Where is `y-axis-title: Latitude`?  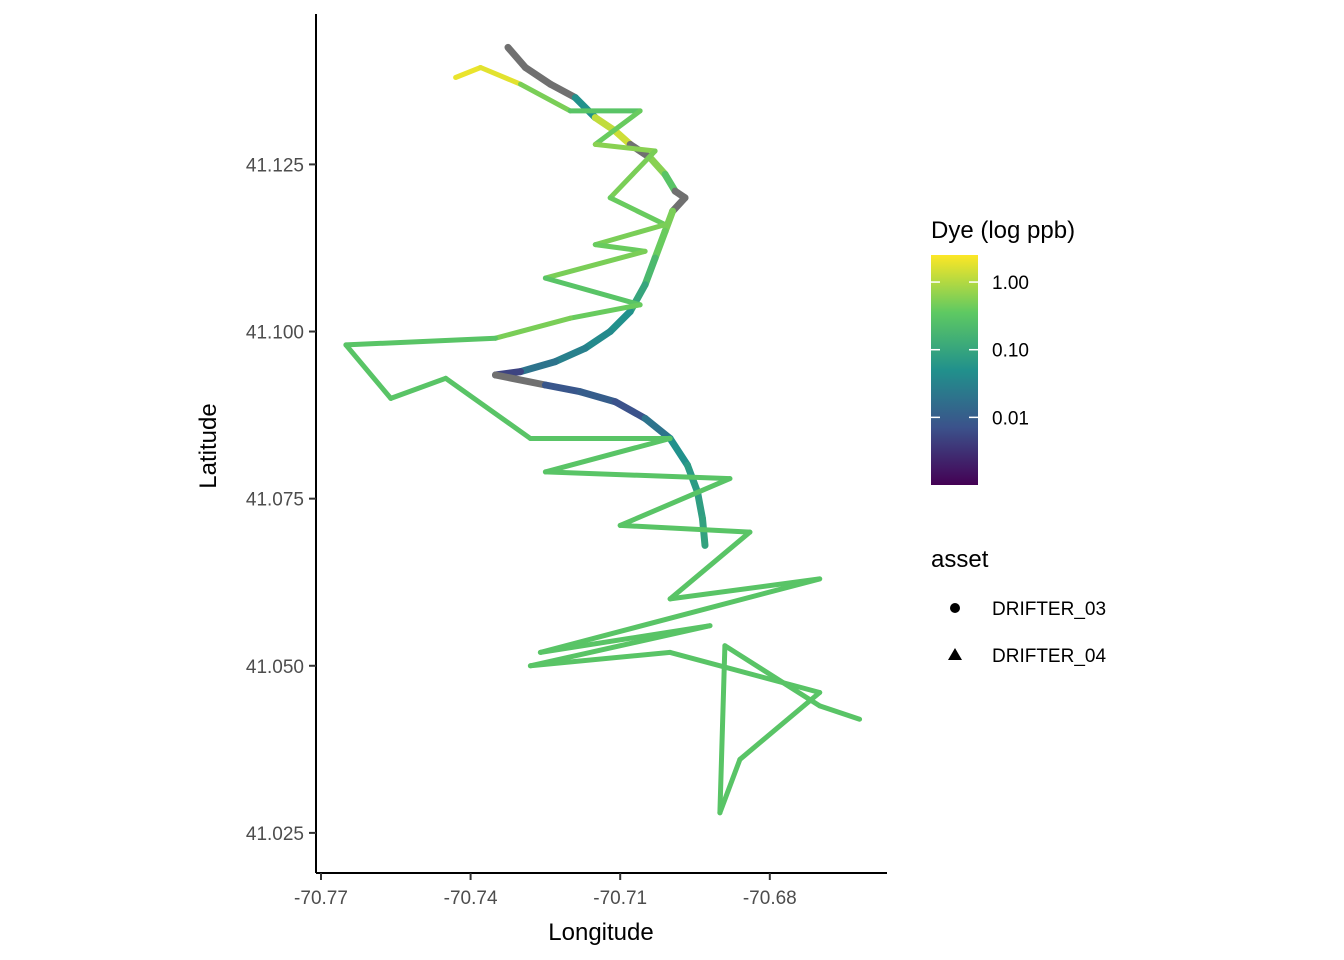
y-axis-title: Latitude is located at coordinates (208, 445).